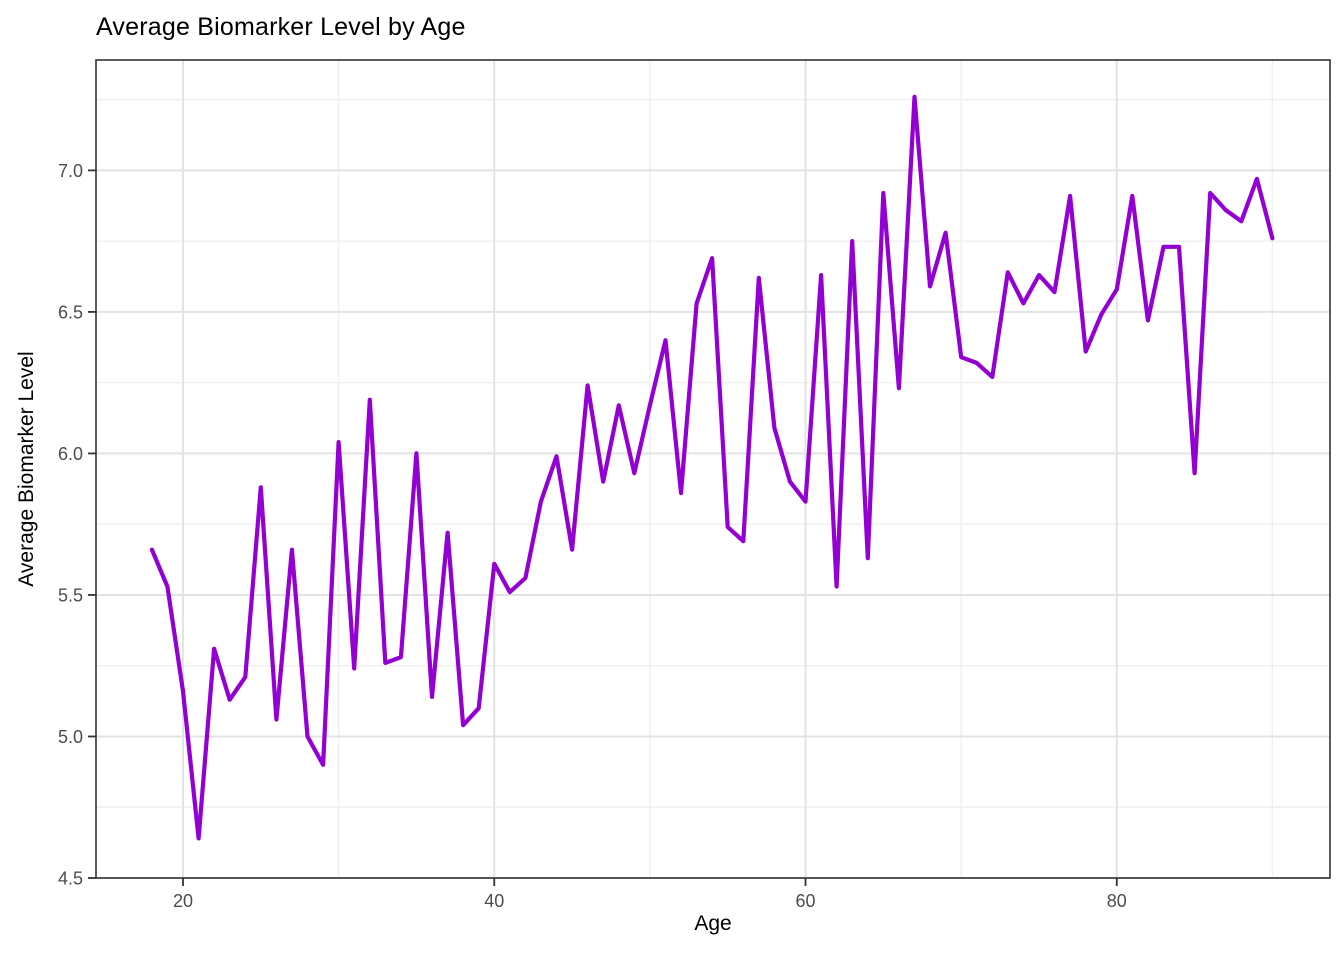 The height and width of the screenshot is (960, 1344). What do you see at coordinates (70, 737) in the screenshot?
I see `y-tick-label: 5.0` at bounding box center [70, 737].